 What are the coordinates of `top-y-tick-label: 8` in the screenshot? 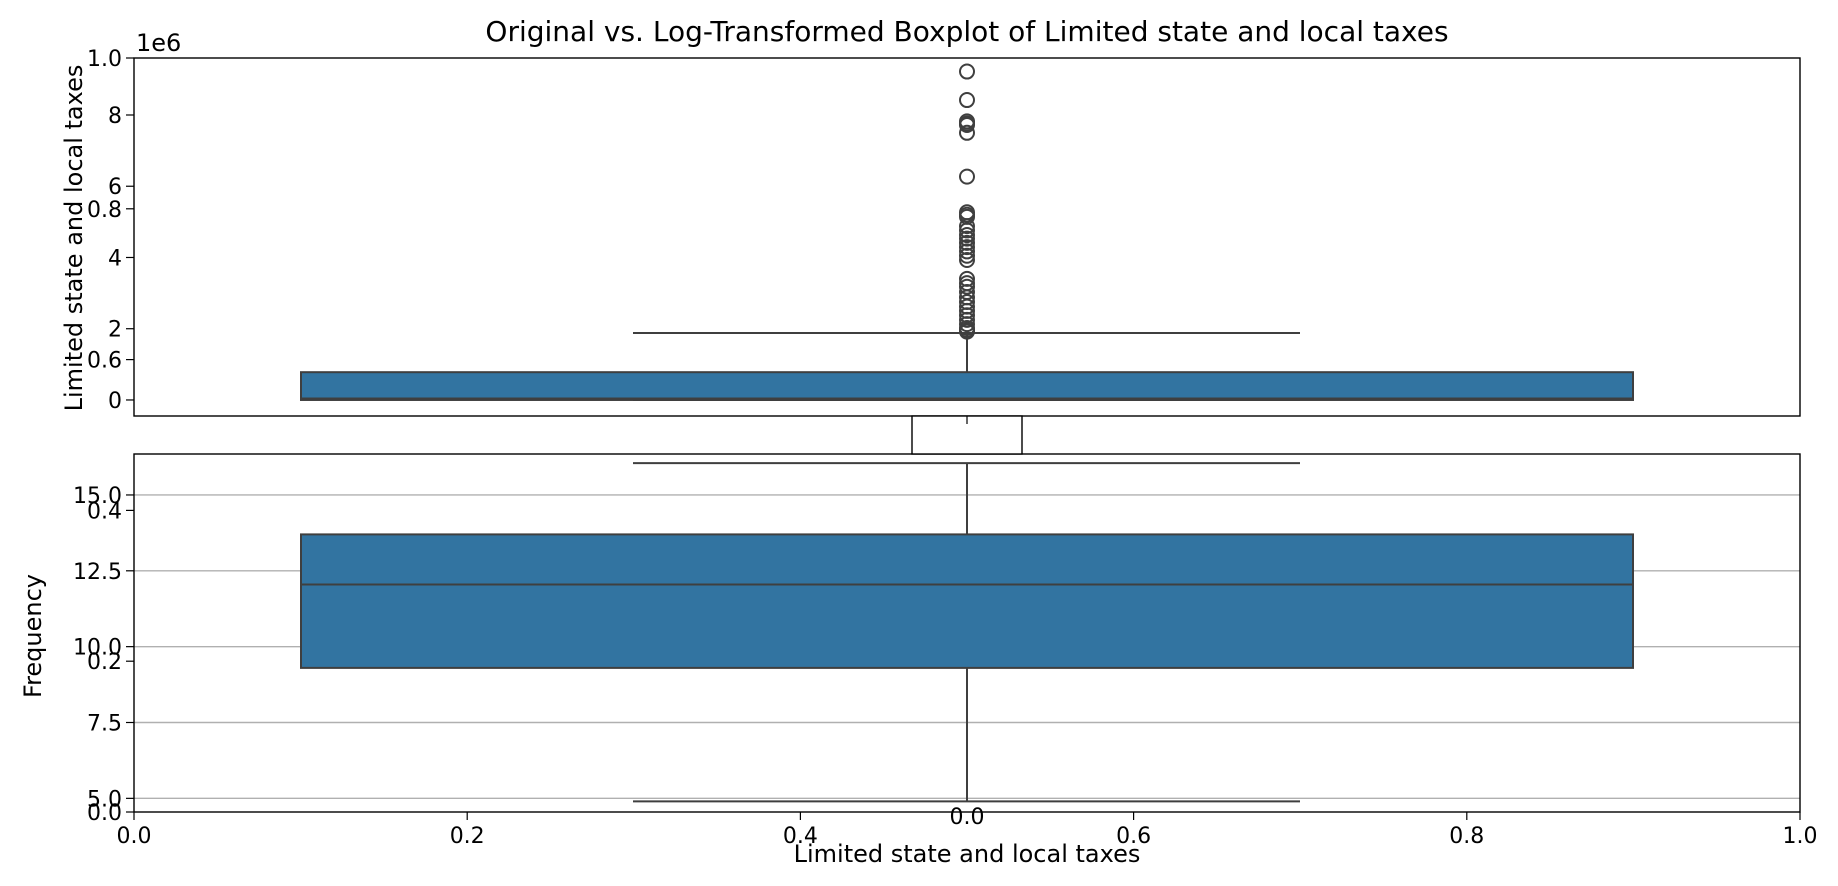 It's located at (115, 116).